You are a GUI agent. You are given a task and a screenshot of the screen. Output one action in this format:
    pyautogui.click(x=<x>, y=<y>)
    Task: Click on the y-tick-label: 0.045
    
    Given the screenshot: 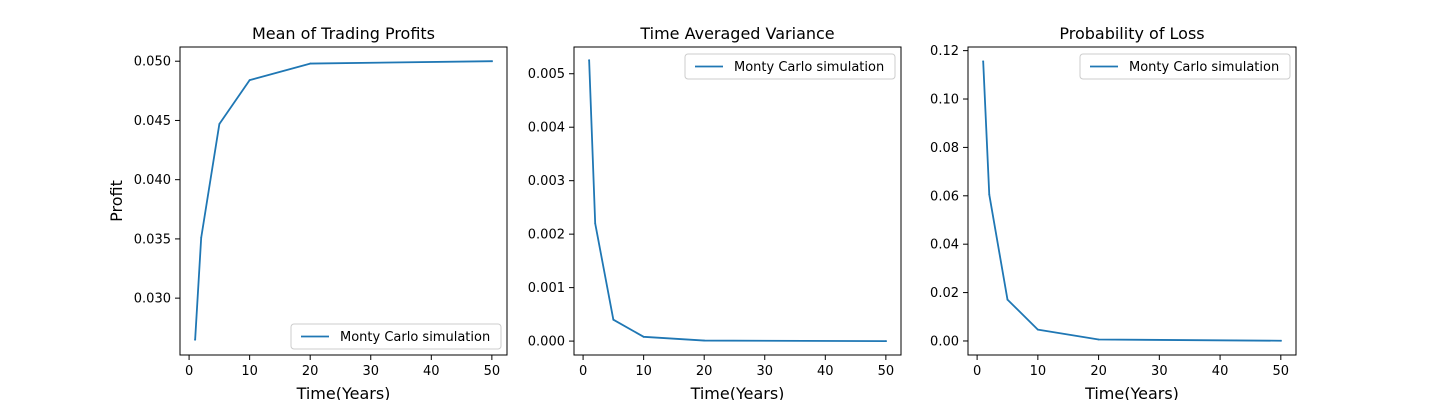 What is the action you would take?
    pyautogui.click(x=152, y=121)
    